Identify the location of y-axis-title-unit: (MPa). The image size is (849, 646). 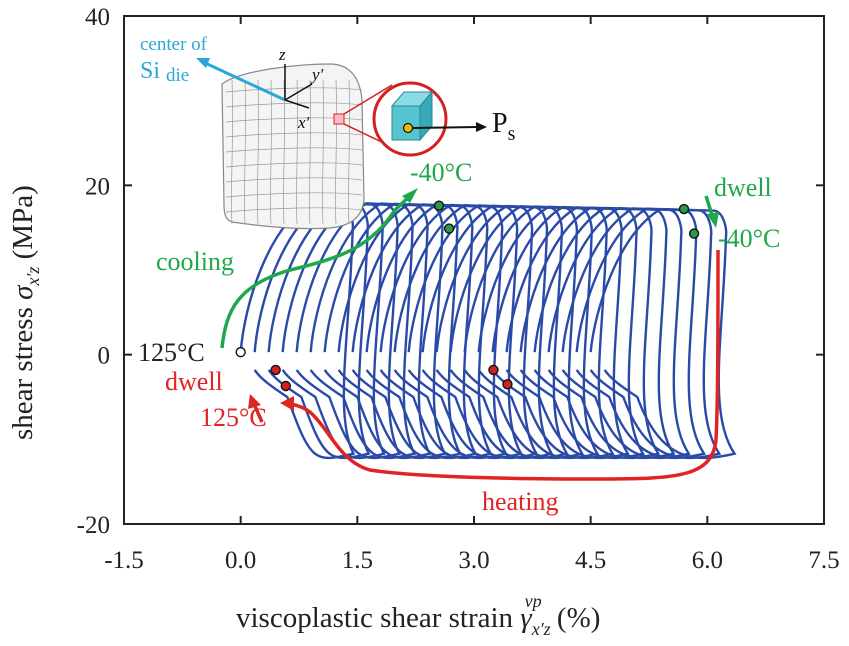
(23, 222).